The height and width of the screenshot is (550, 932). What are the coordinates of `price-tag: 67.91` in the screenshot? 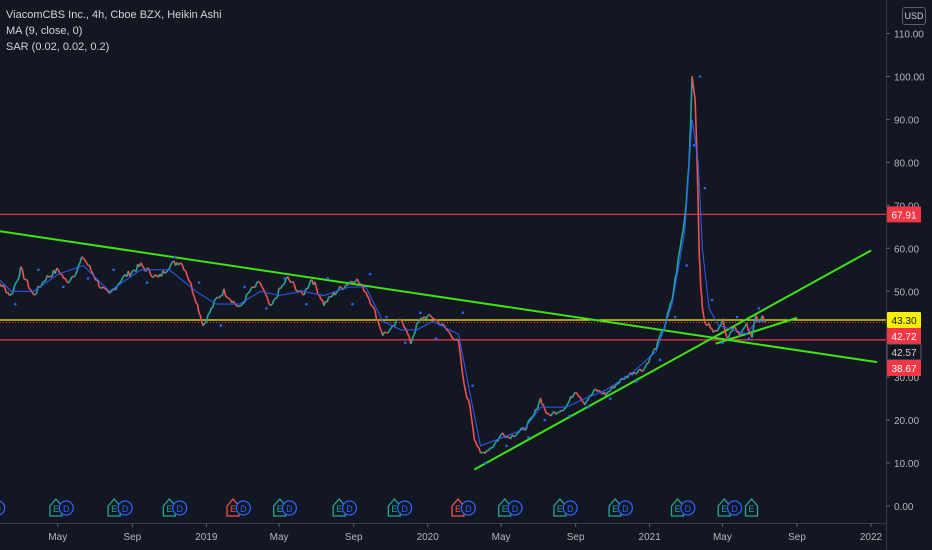 It's located at (904, 214).